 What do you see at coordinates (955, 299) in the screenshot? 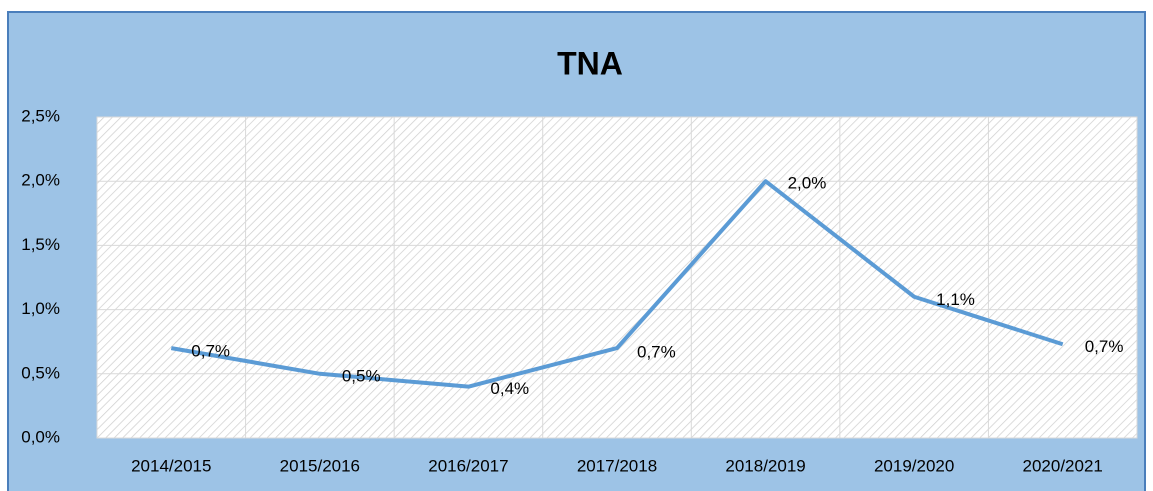
I see `data-label: 1,1%` at bounding box center [955, 299].